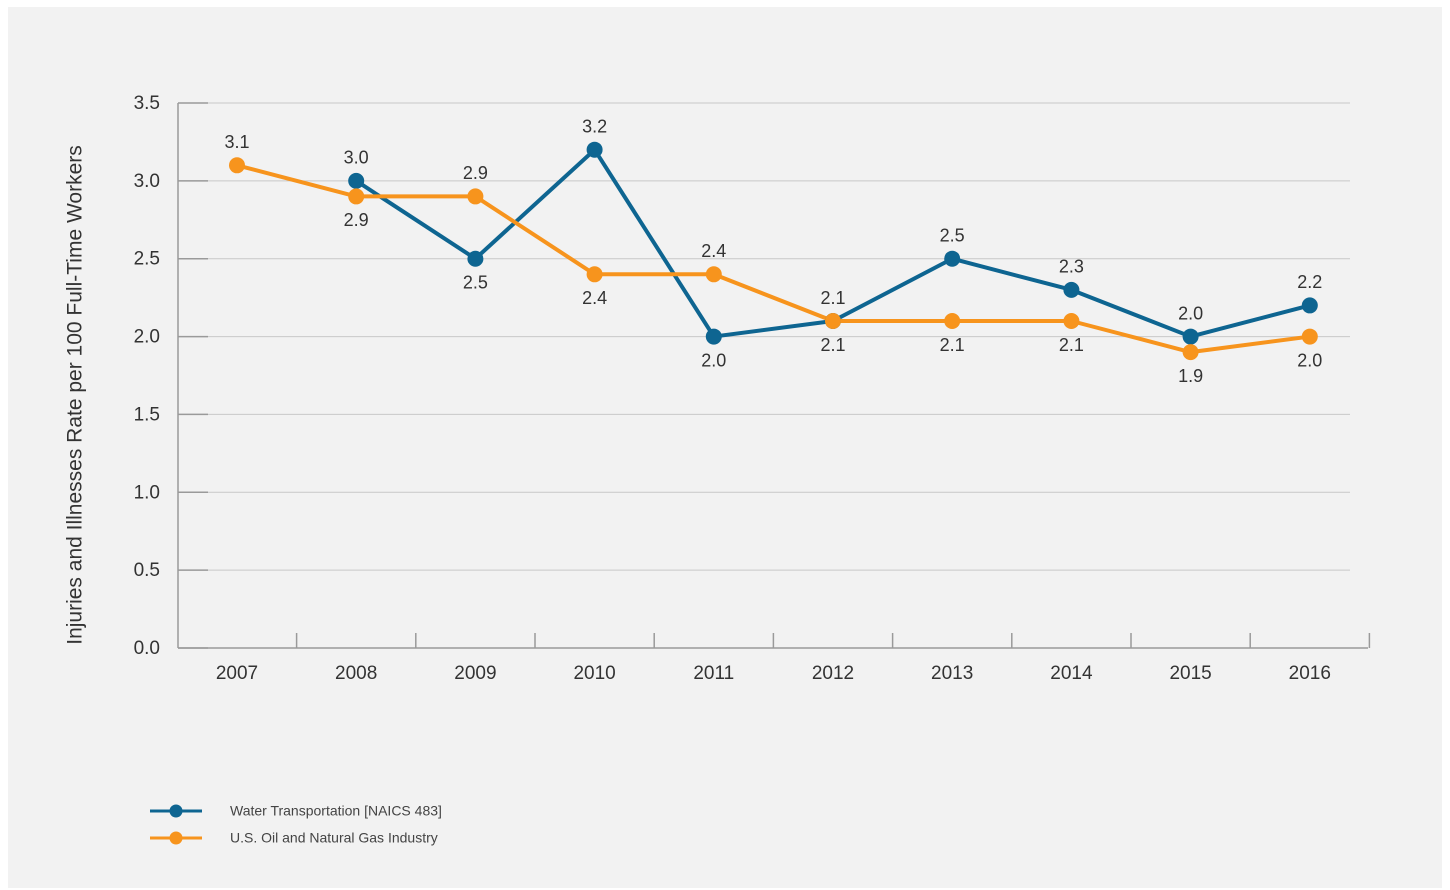  Describe the element at coordinates (1309, 282) in the screenshot. I see `data-label: 2.2` at that location.